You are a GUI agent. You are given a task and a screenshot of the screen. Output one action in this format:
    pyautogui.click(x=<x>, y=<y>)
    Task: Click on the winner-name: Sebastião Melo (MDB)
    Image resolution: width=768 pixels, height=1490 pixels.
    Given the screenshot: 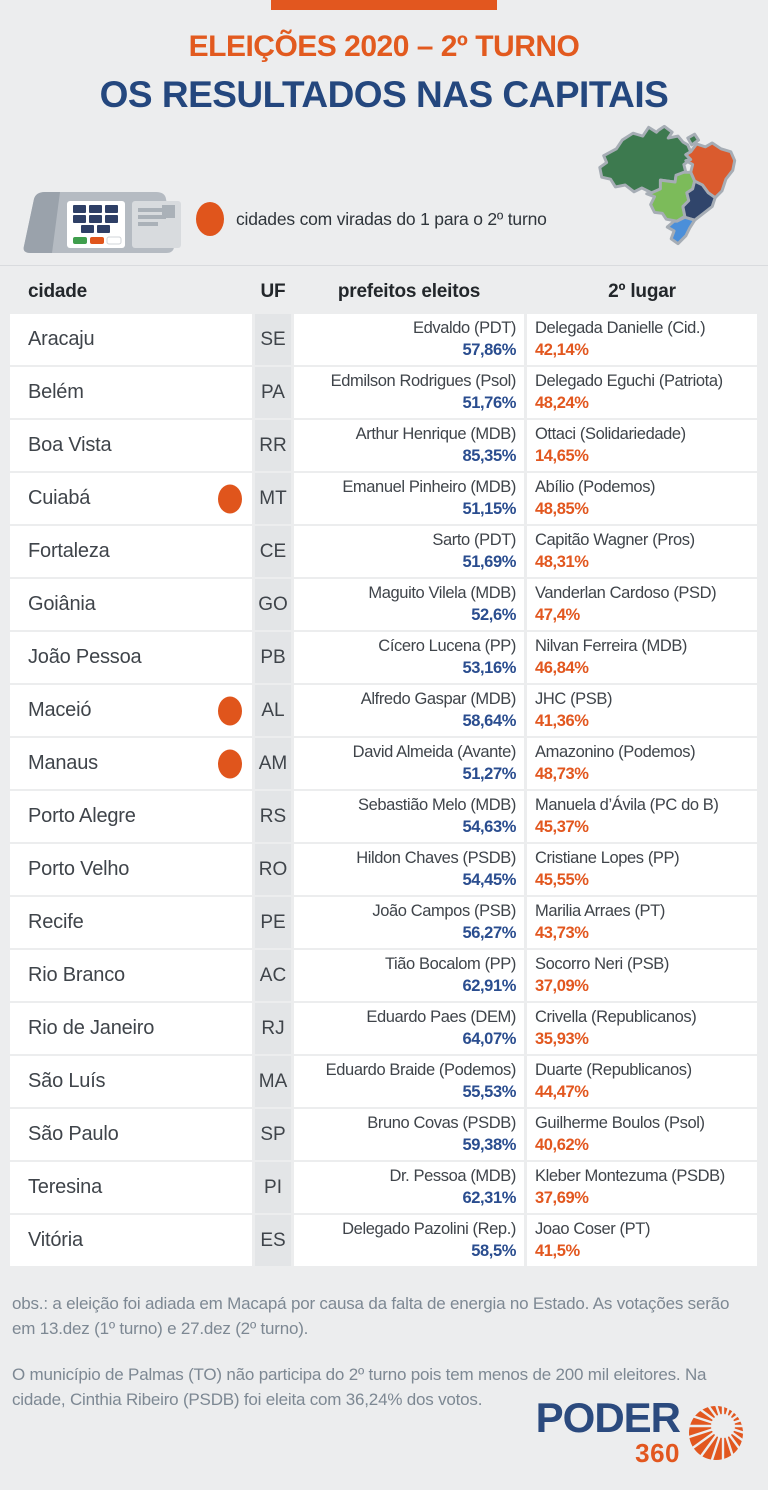 What is the action you would take?
    pyautogui.click(x=437, y=805)
    